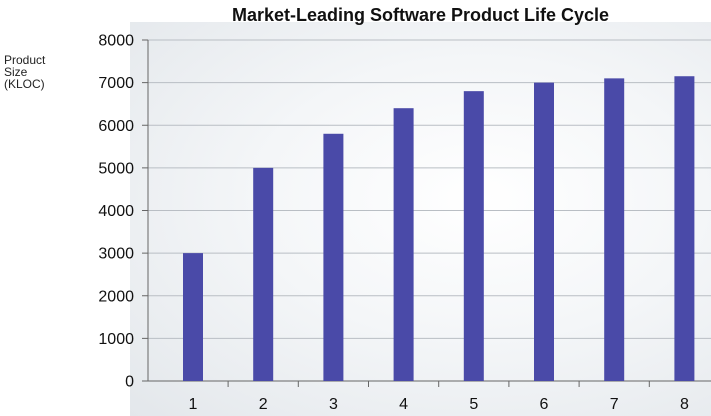 The image size is (711, 416). I want to click on y-tick-label: 3000, so click(116, 254).